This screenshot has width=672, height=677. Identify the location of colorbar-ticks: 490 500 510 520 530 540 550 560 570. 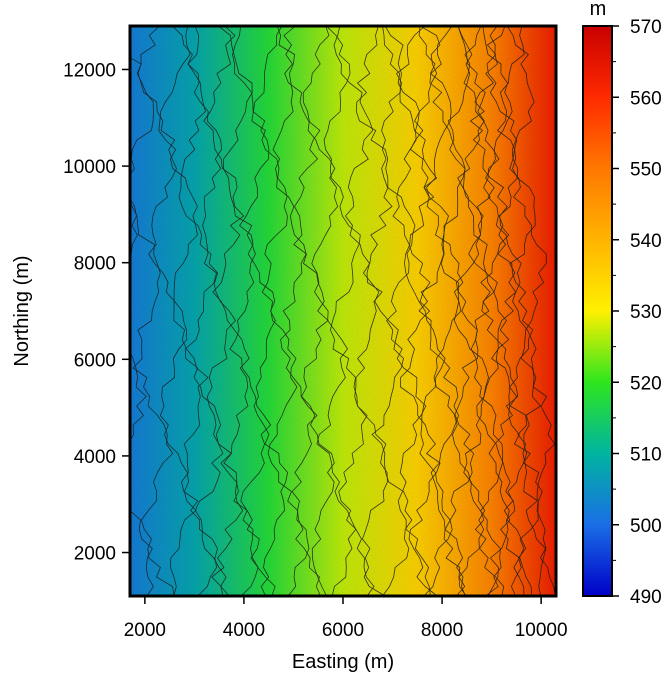
(637, 312).